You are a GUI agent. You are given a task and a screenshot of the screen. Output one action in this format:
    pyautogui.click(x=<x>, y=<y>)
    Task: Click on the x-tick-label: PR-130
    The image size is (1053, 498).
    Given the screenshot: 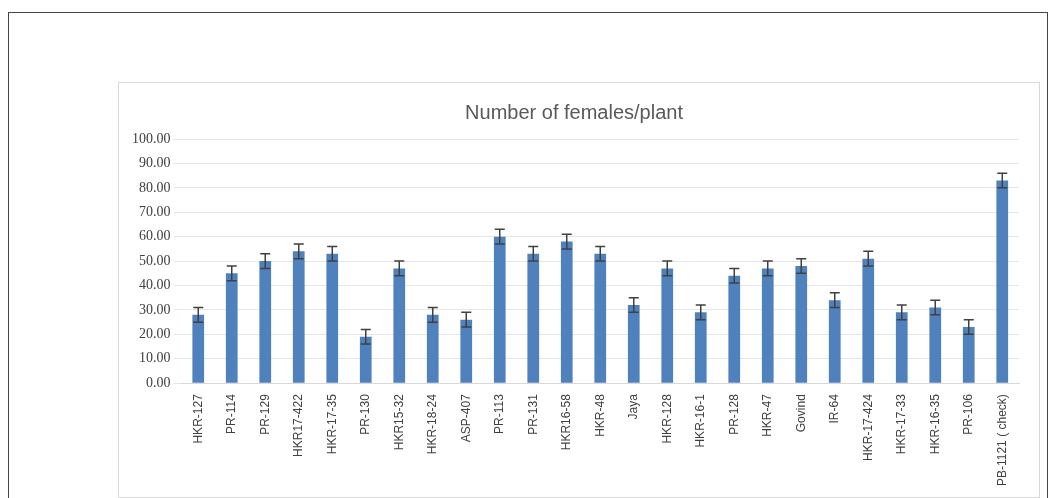 What is the action you would take?
    pyautogui.click(x=365, y=414)
    